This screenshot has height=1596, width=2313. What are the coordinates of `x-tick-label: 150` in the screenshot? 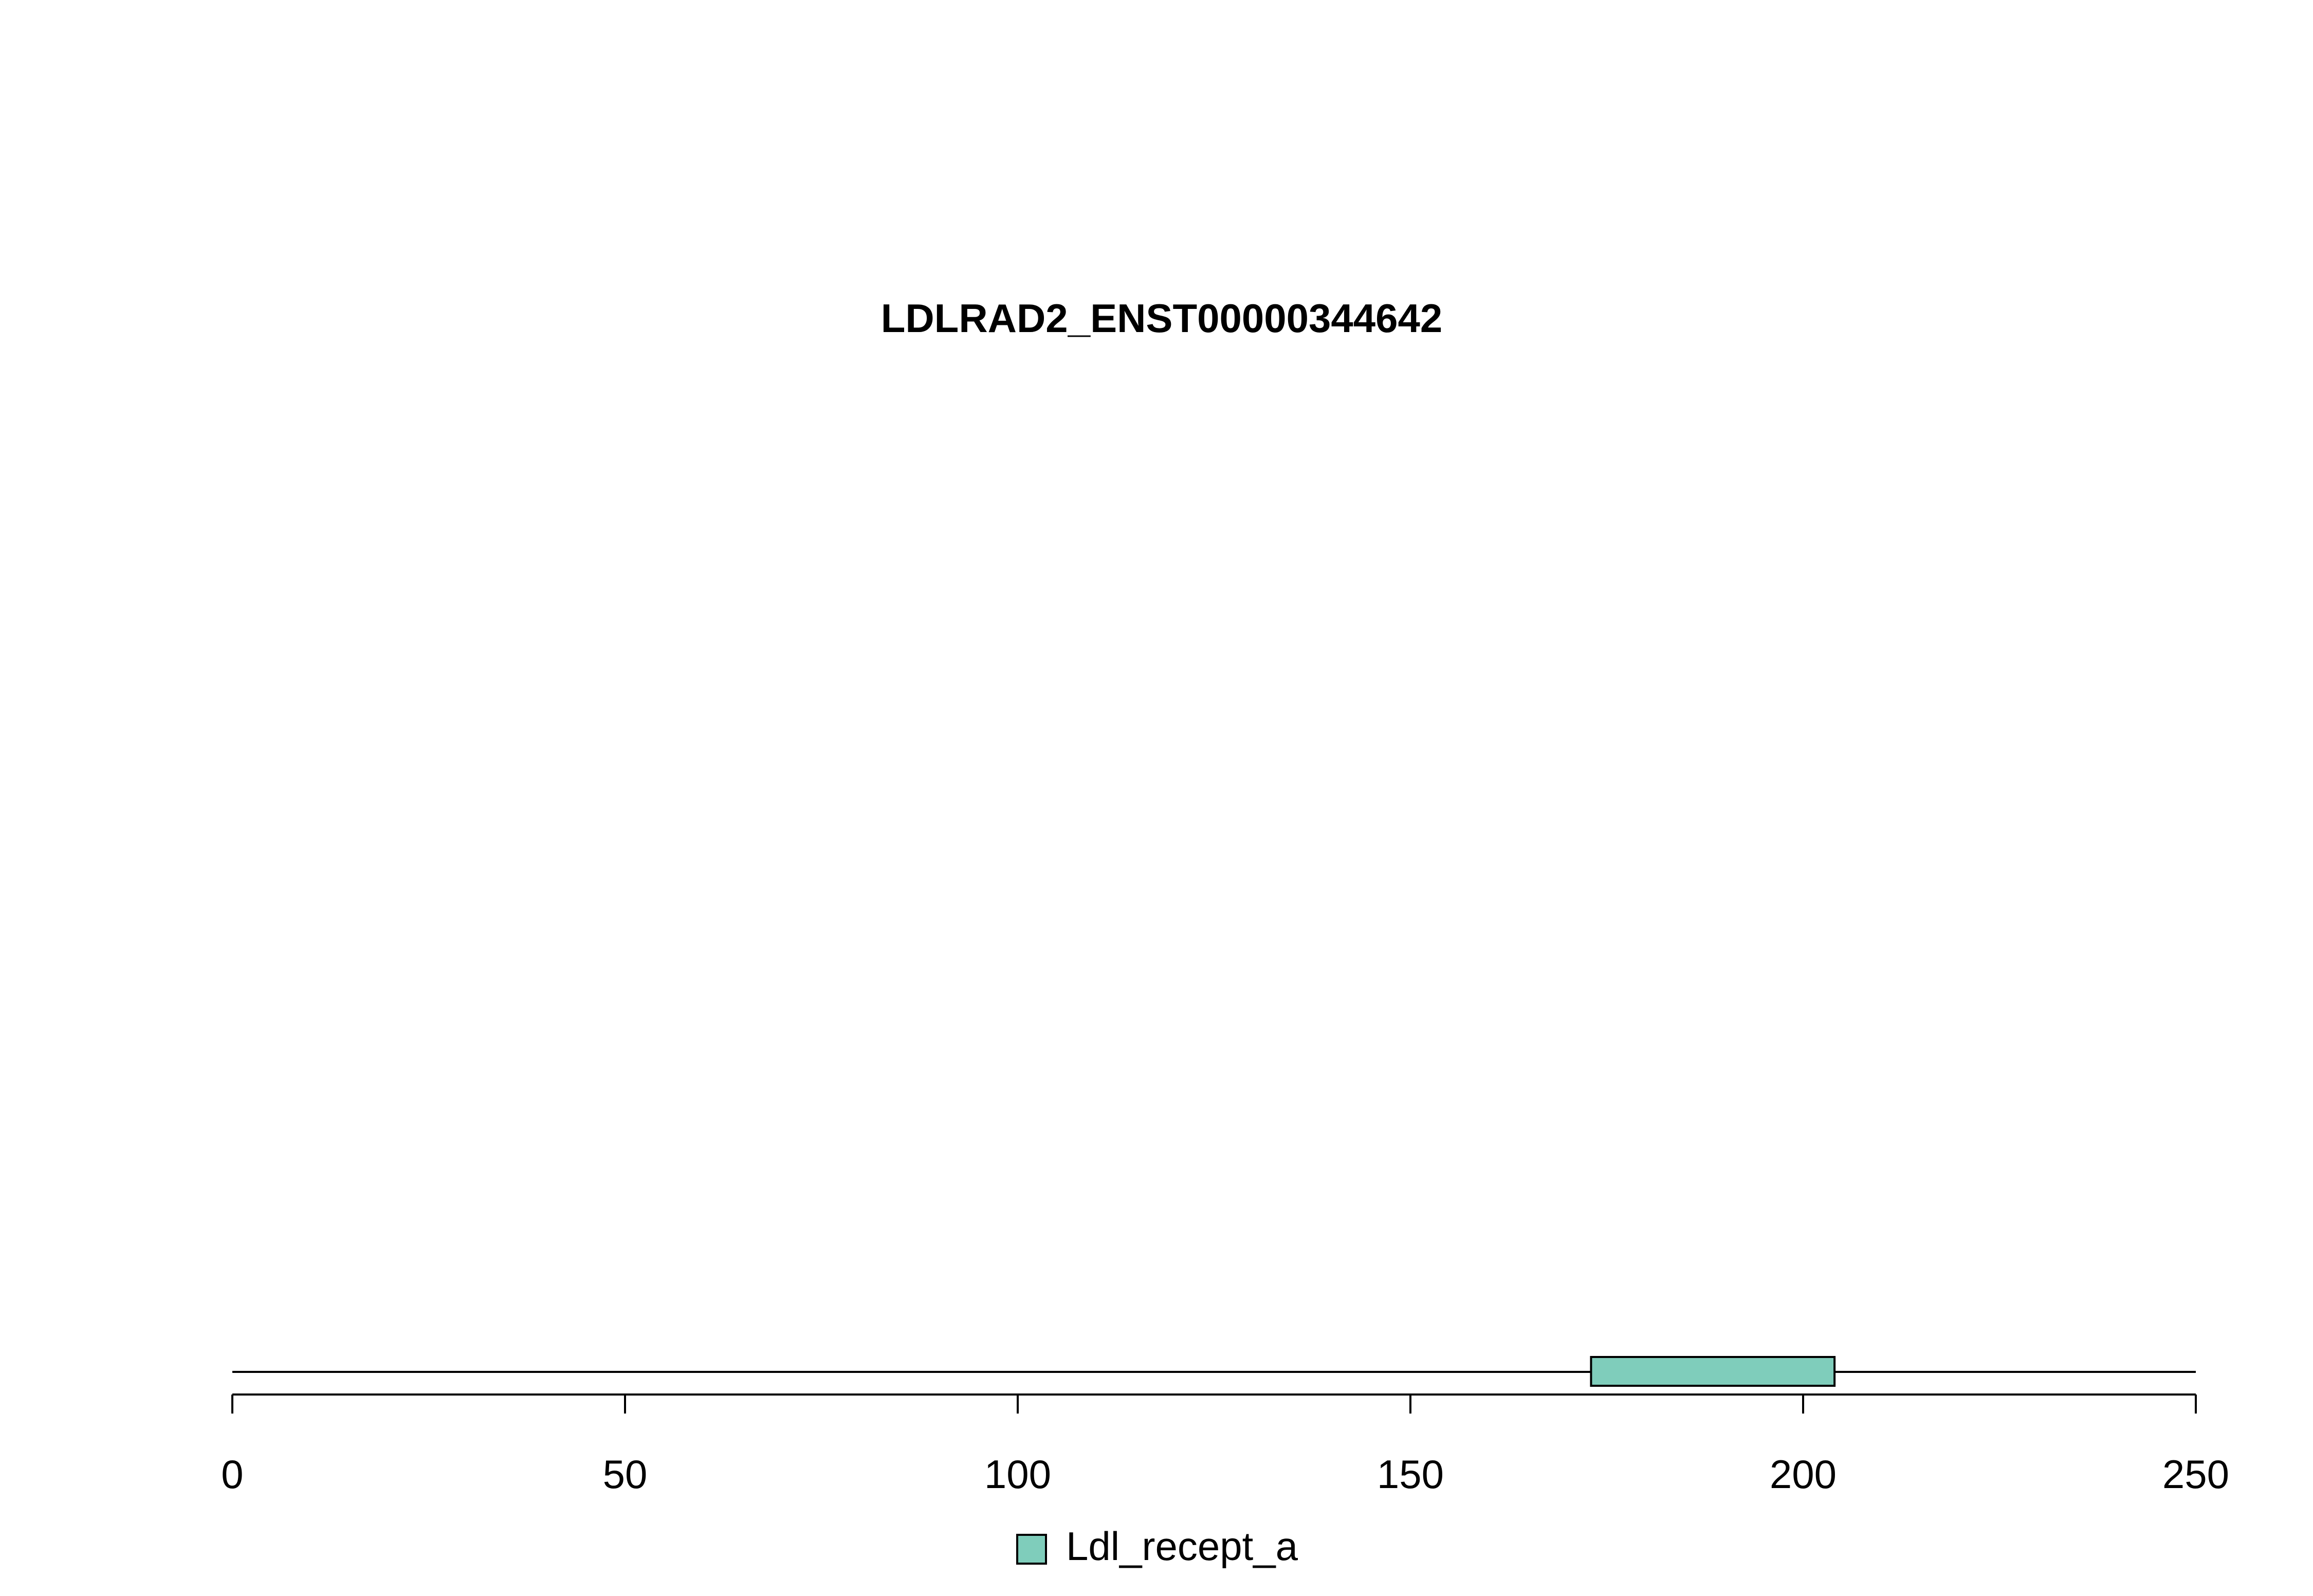 It's located at (1410, 1474).